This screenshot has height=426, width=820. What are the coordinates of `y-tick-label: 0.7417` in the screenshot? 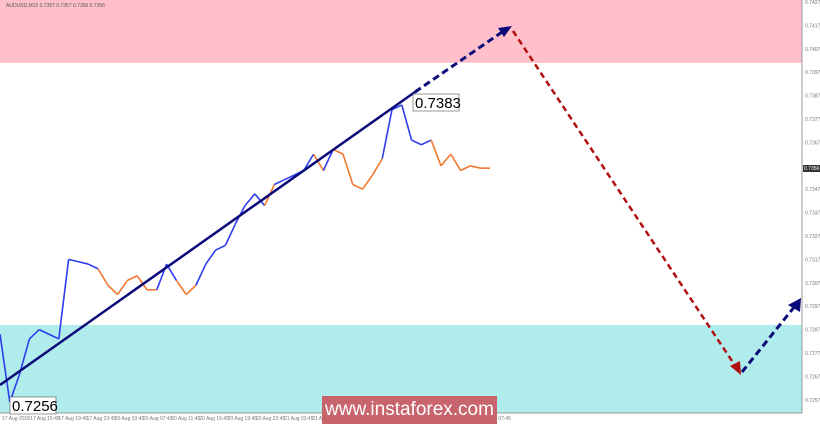 It's located at (812, 26).